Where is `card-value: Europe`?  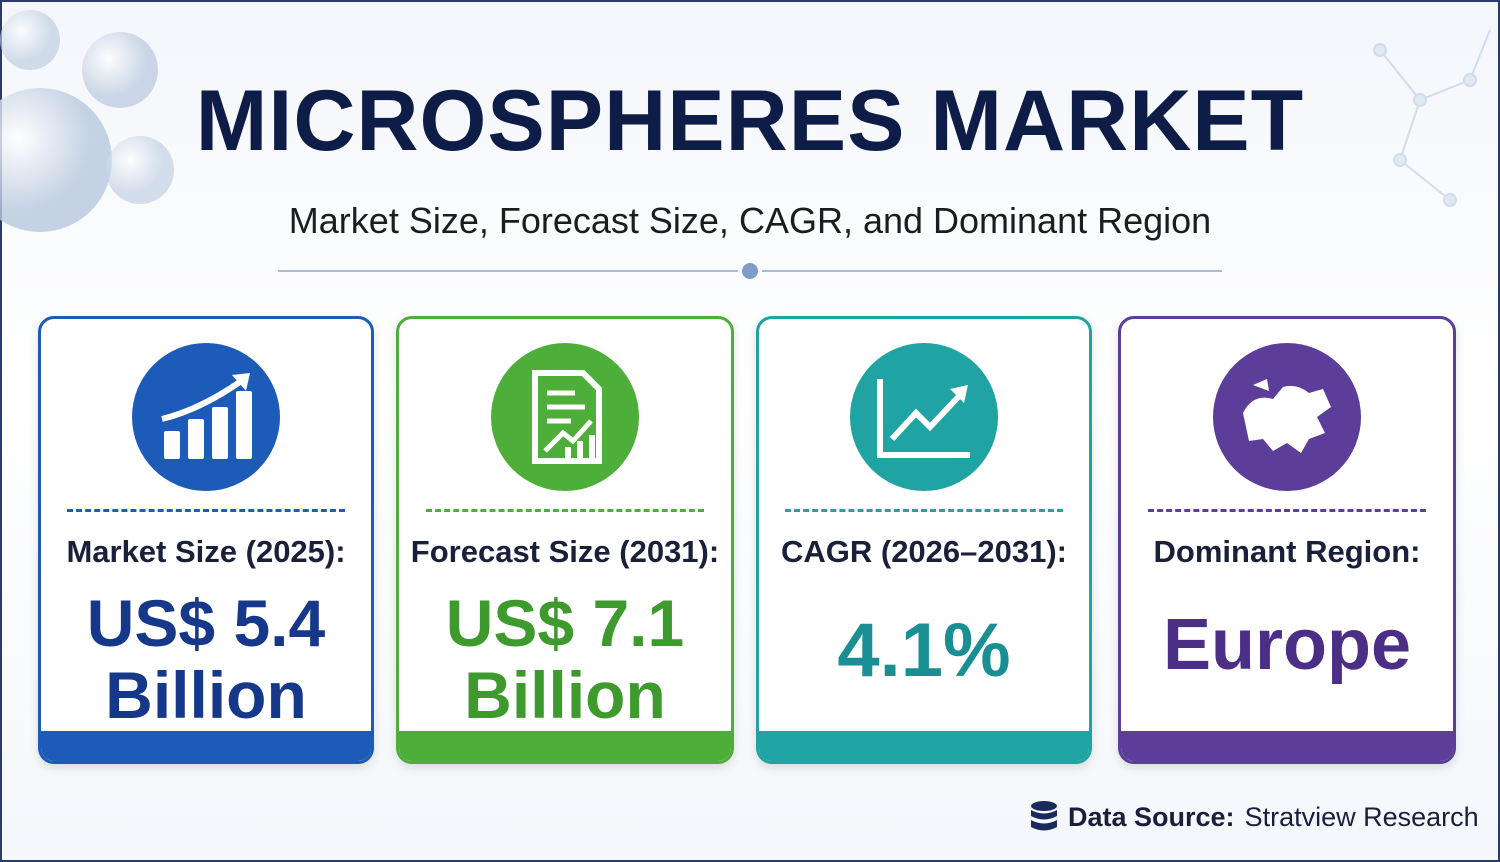 card-value: Europe is located at coordinates (1287, 645).